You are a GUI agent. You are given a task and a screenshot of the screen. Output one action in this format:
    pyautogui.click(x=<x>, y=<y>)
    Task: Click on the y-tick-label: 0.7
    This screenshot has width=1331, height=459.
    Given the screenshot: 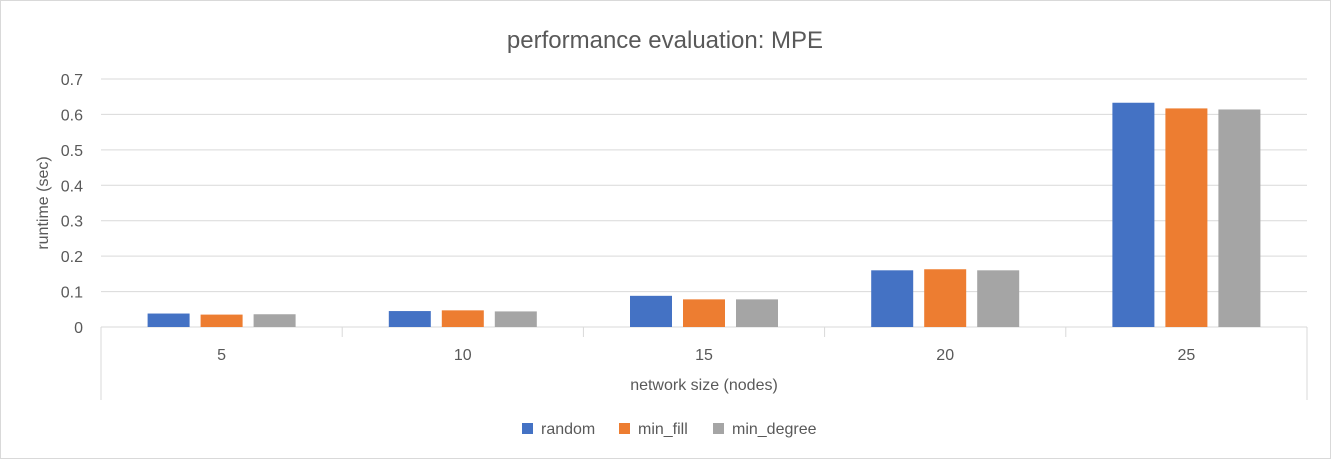 What is the action you would take?
    pyautogui.click(x=72, y=80)
    